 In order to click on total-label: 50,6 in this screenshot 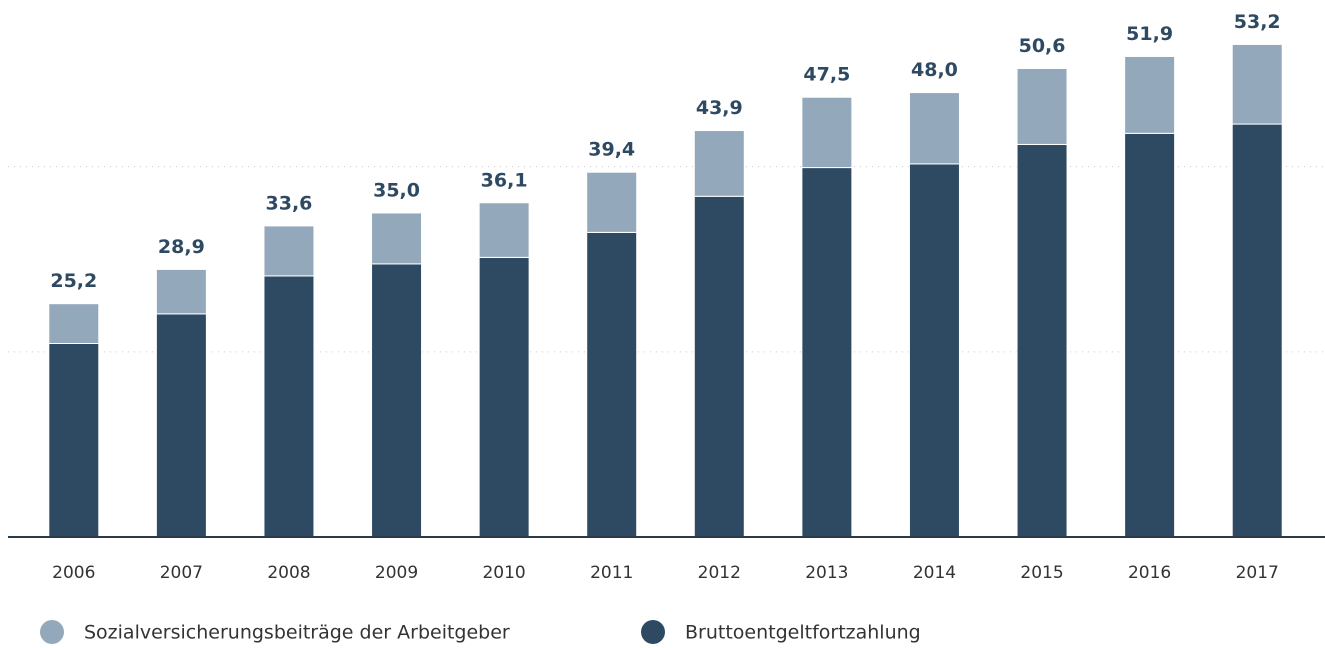, I will do `click(1042, 46)`.